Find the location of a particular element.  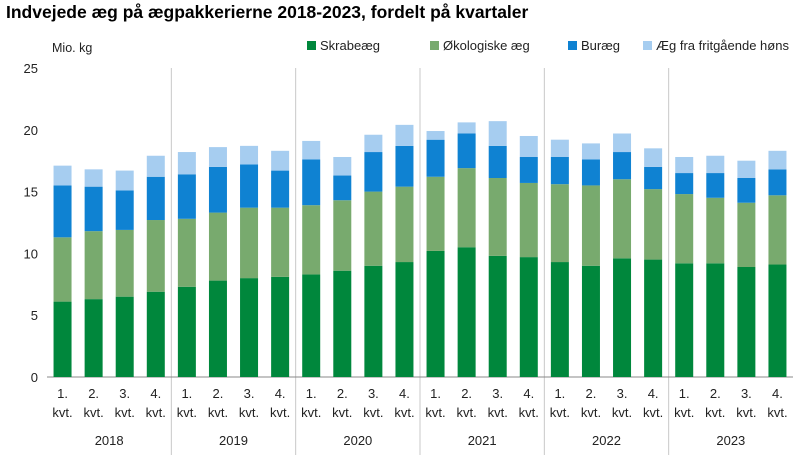

year-label: 2020 is located at coordinates (357, 440).